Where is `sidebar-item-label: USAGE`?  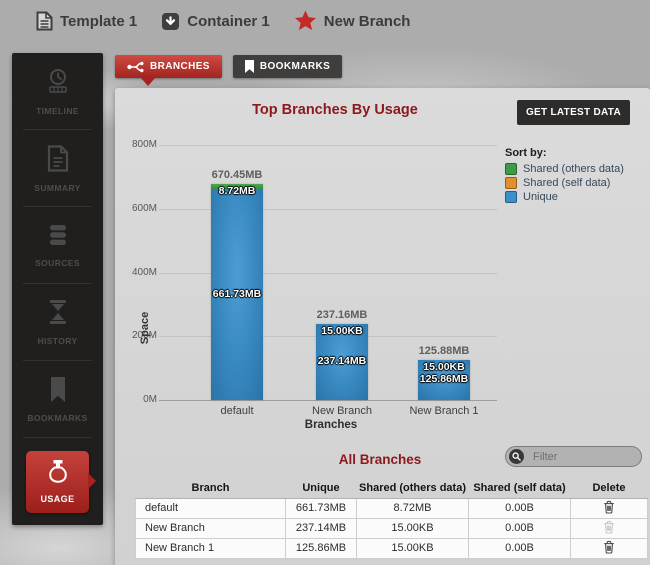 sidebar-item-label: USAGE is located at coordinates (57, 499).